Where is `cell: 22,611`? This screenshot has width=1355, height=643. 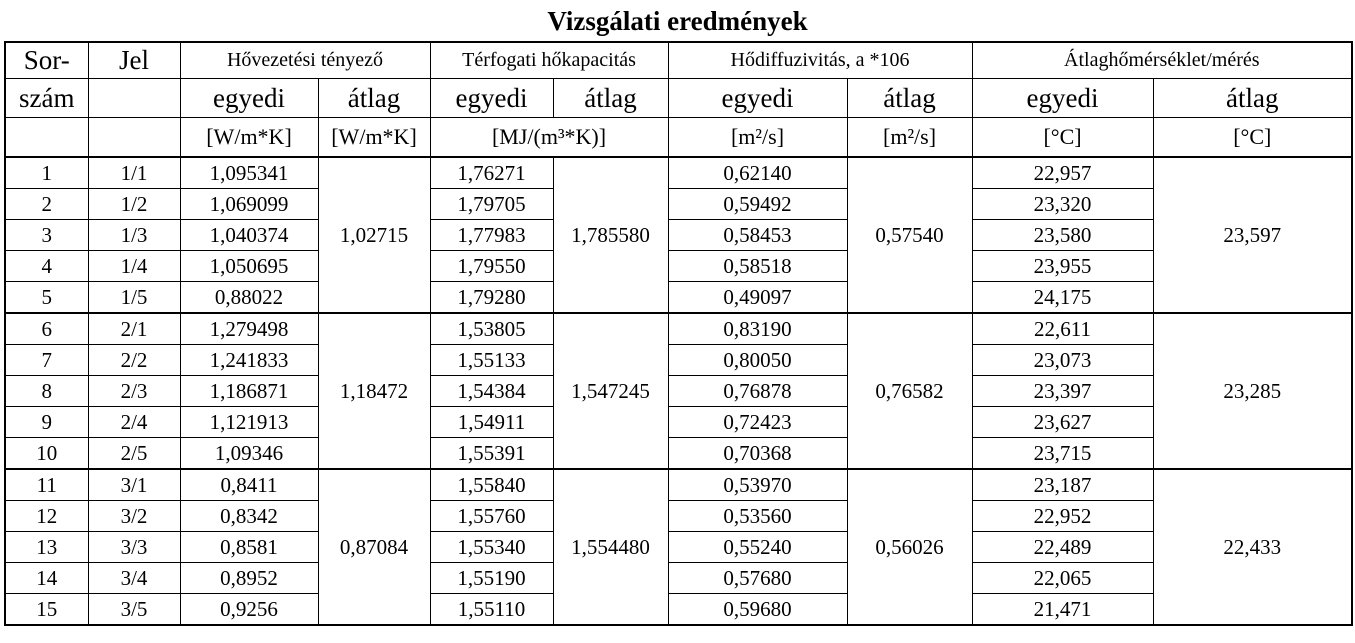 cell: 22,611 is located at coordinates (1062, 328).